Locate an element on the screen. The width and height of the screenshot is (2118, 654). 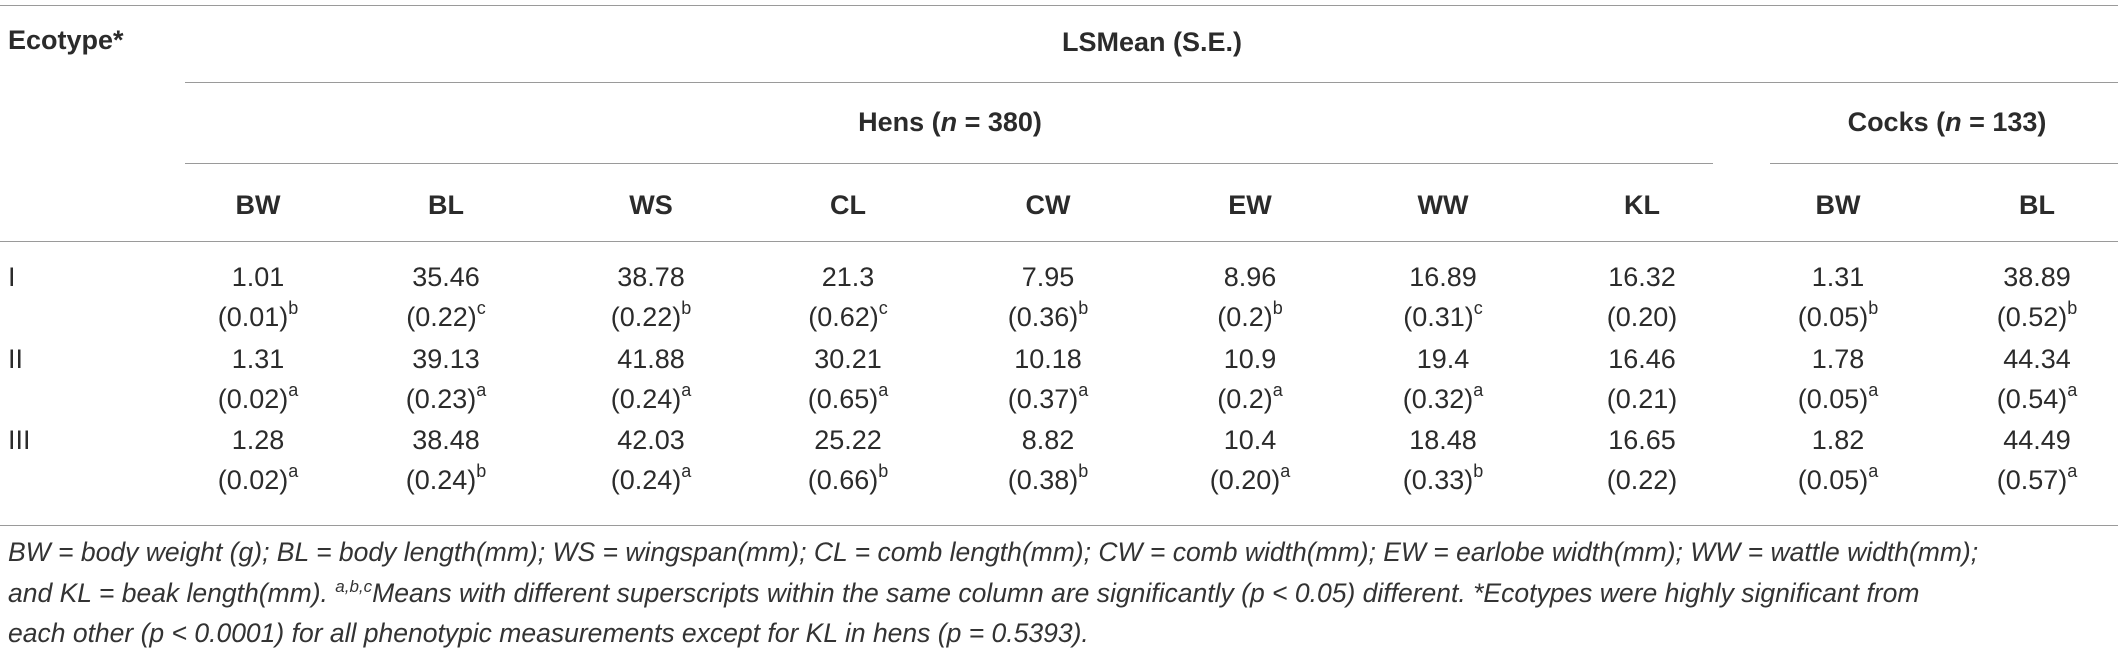
table-cell: 16.46 (0.21) is located at coordinates (1642, 379).